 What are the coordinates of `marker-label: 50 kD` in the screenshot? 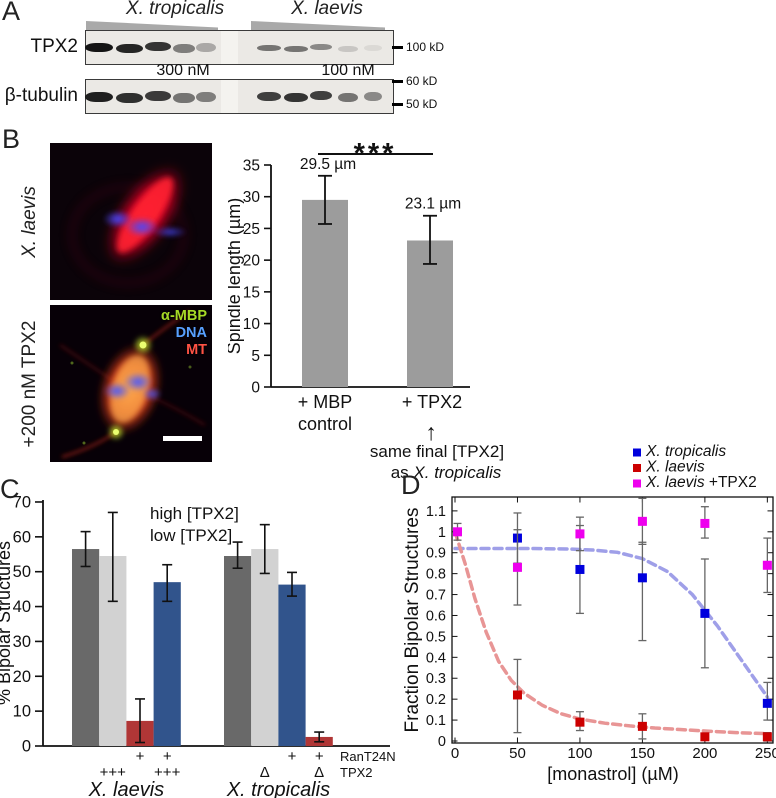 It's located at (422, 104).